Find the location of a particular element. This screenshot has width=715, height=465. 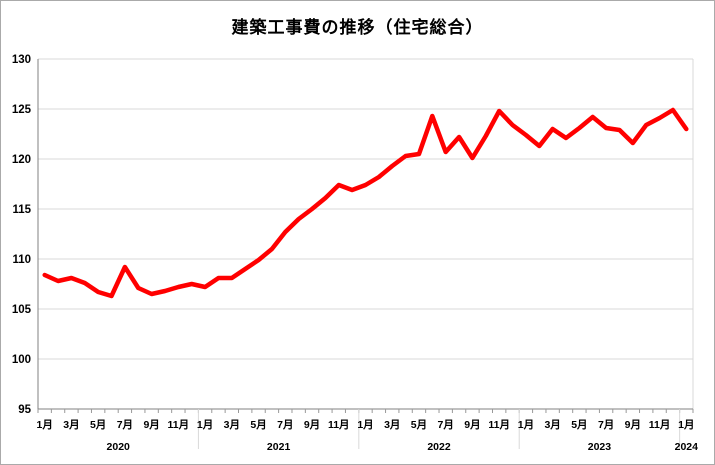

y-axis-tick-label: 115 is located at coordinates (21, 210).